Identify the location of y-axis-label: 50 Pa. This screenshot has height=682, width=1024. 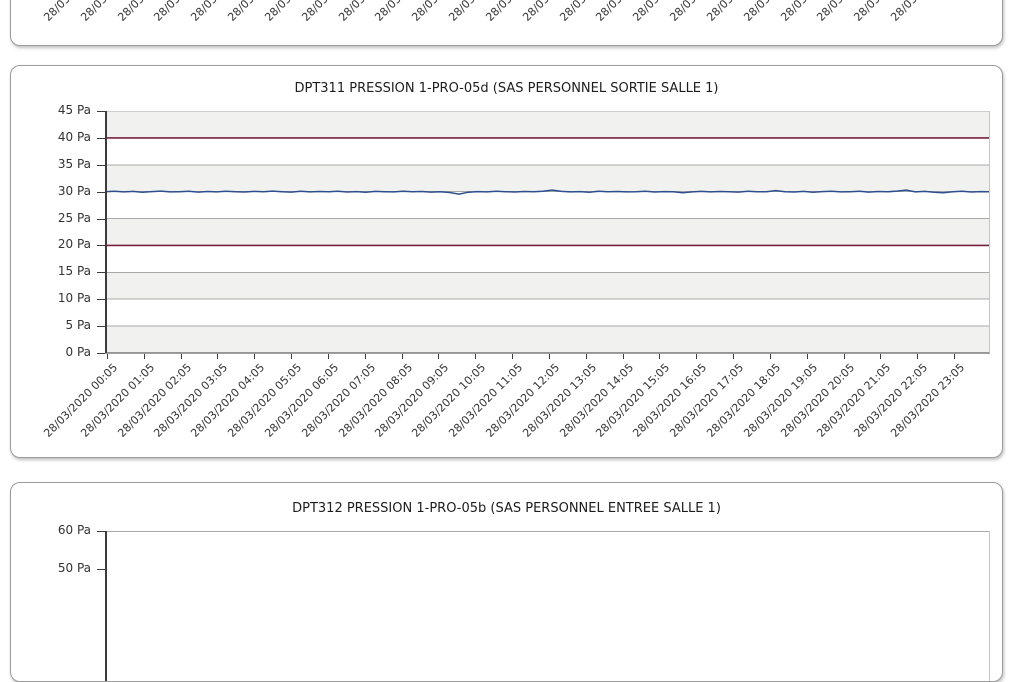
(74, 568).